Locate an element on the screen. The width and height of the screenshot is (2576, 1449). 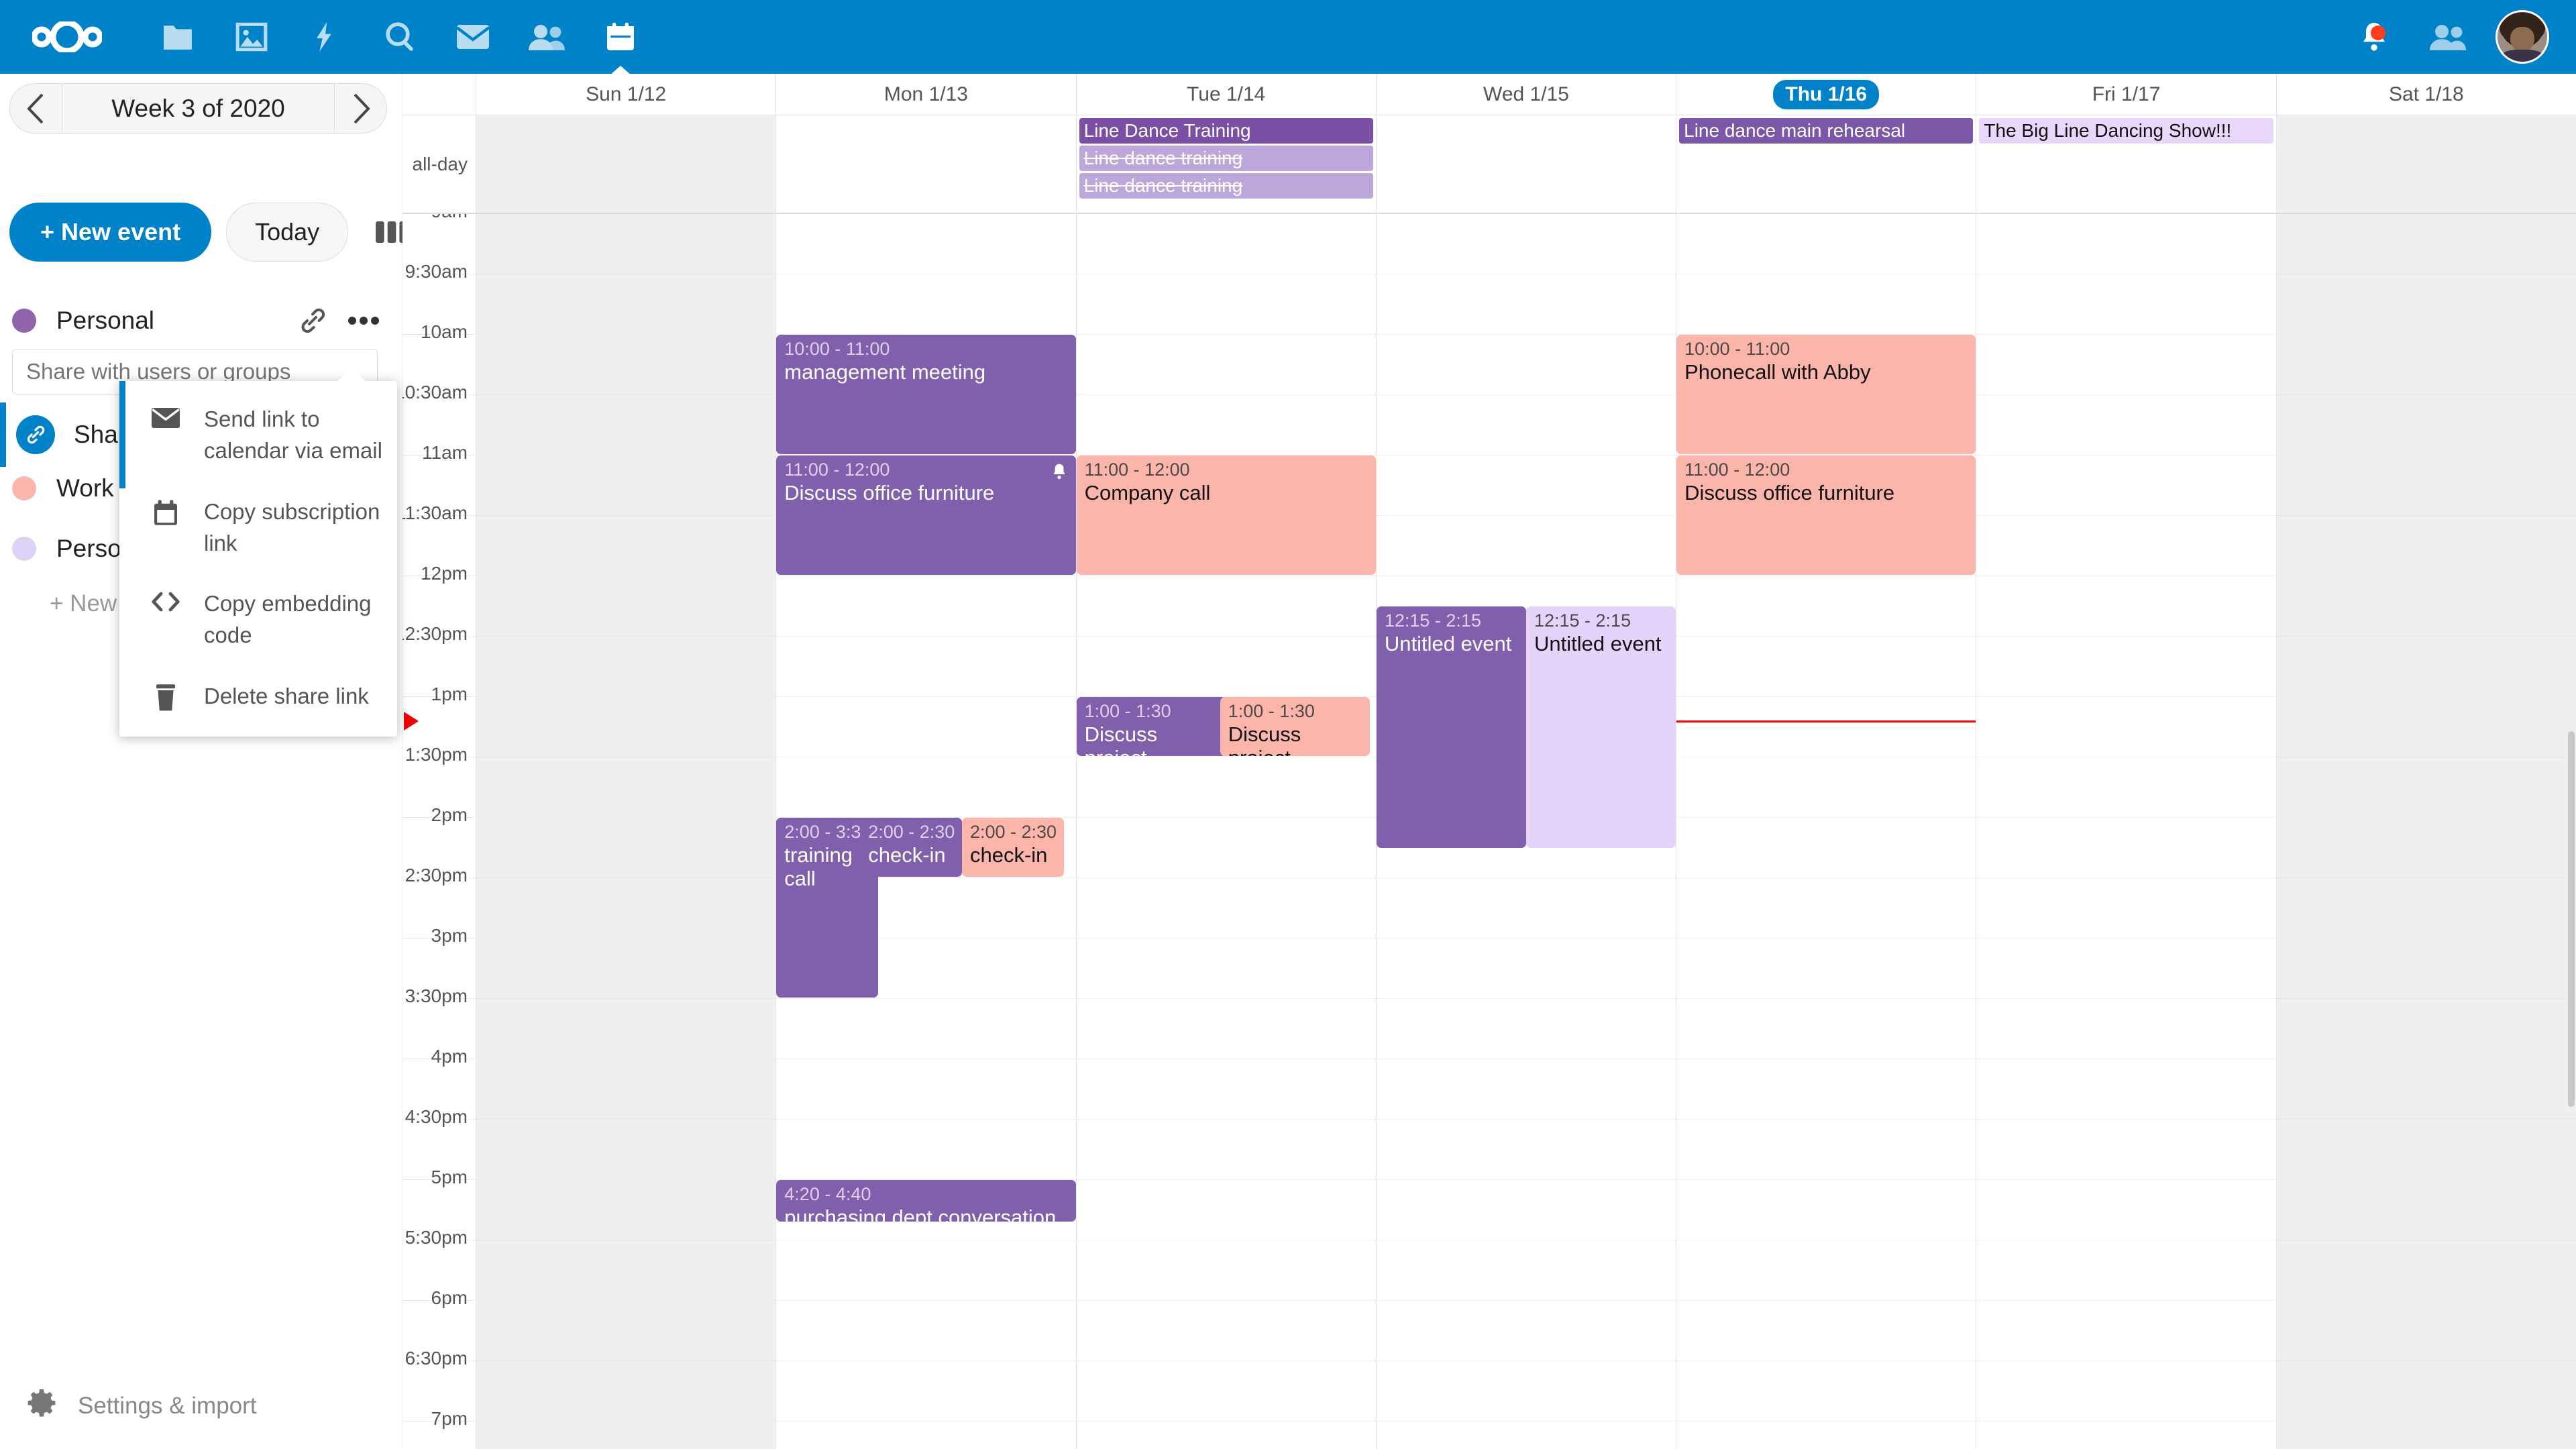
photos-icon is located at coordinates (251, 37).